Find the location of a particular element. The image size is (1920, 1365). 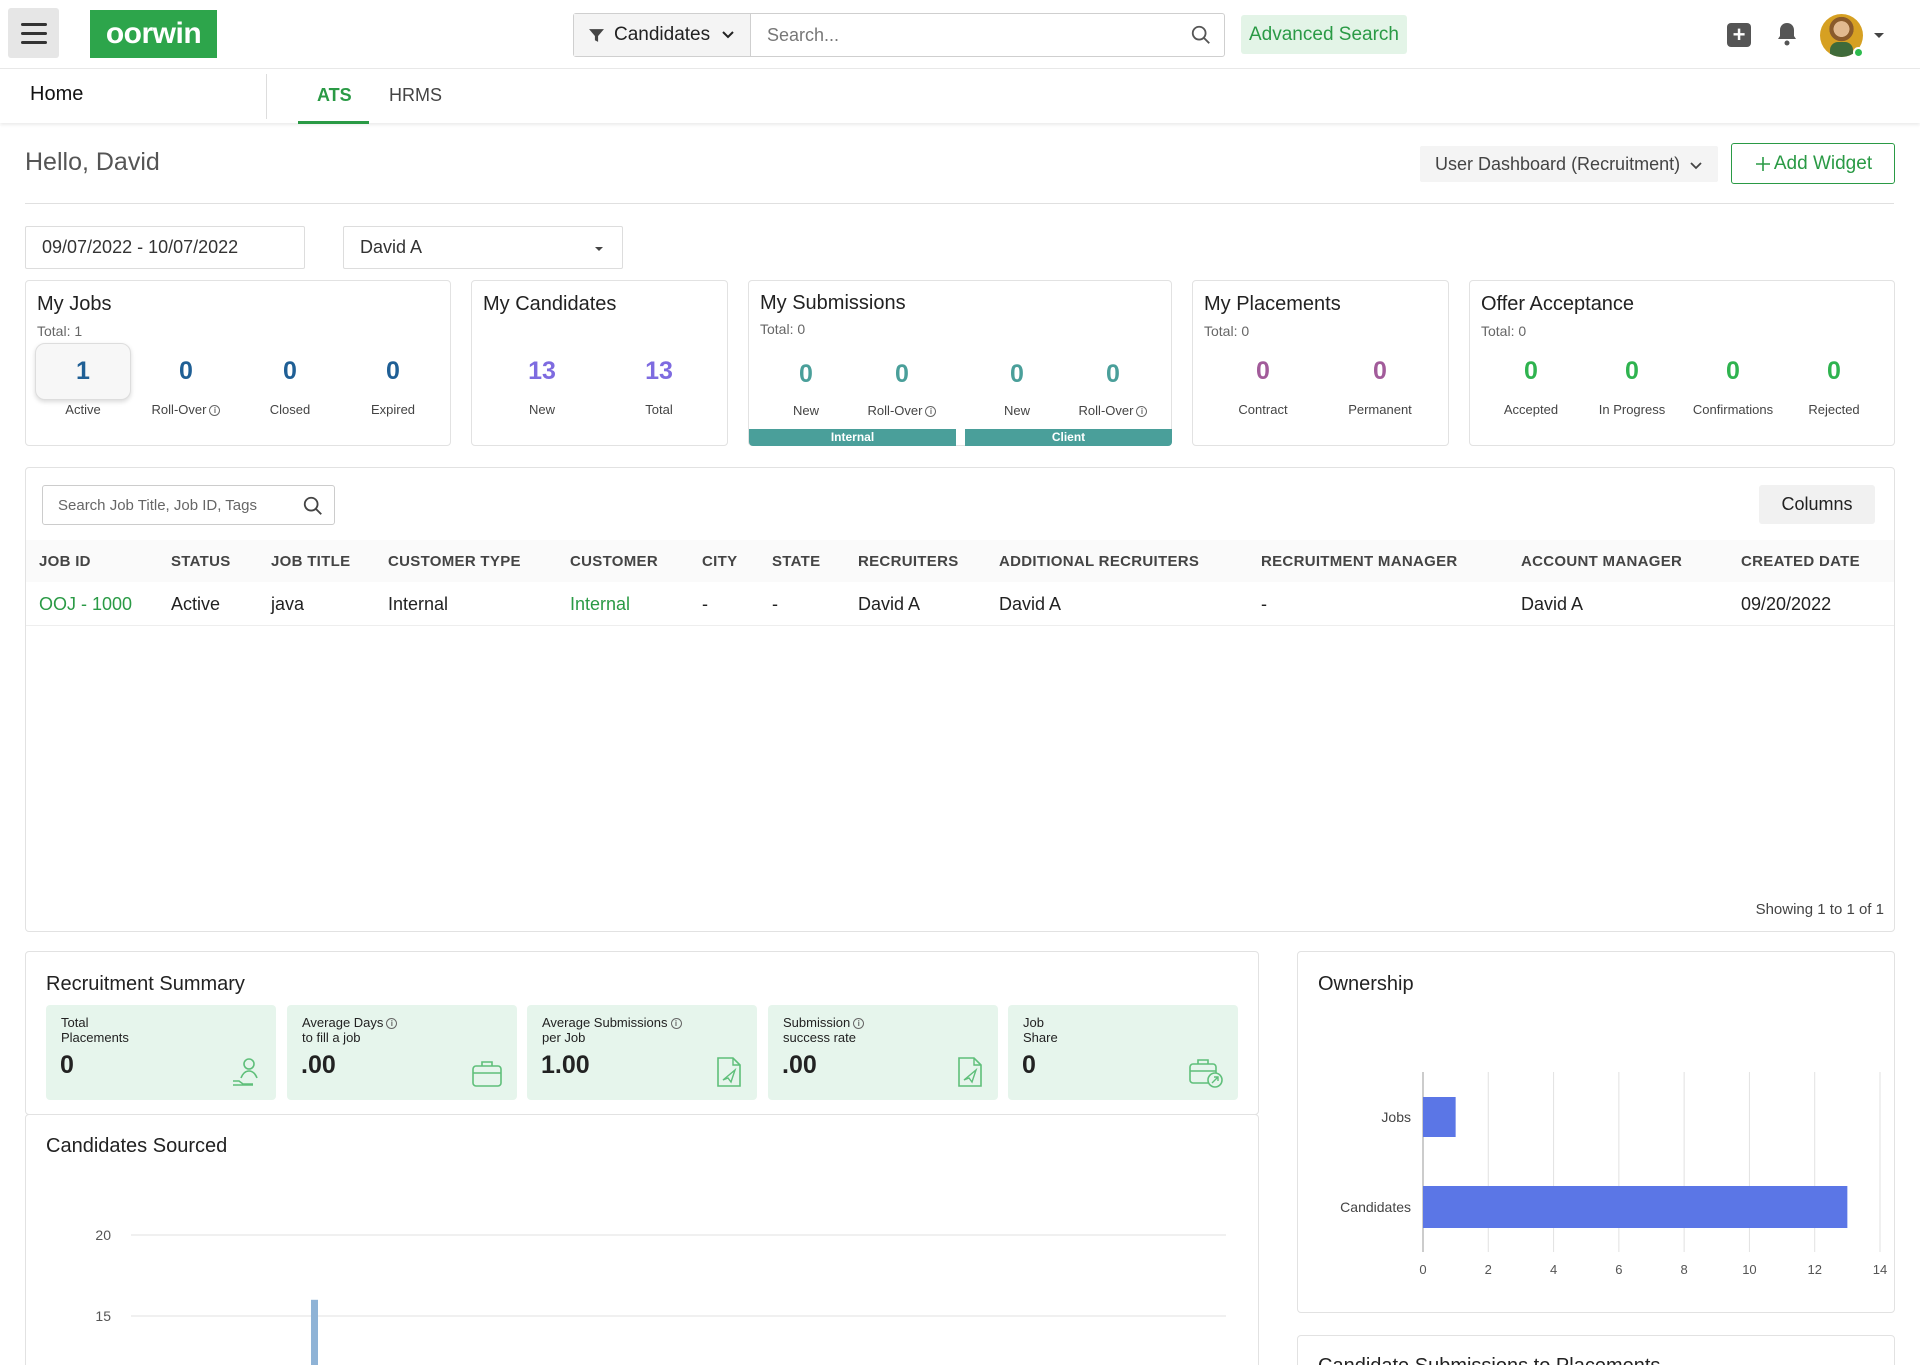

stat-internal-roll-over: 0 Roll-Over i is located at coordinates (902, 389).